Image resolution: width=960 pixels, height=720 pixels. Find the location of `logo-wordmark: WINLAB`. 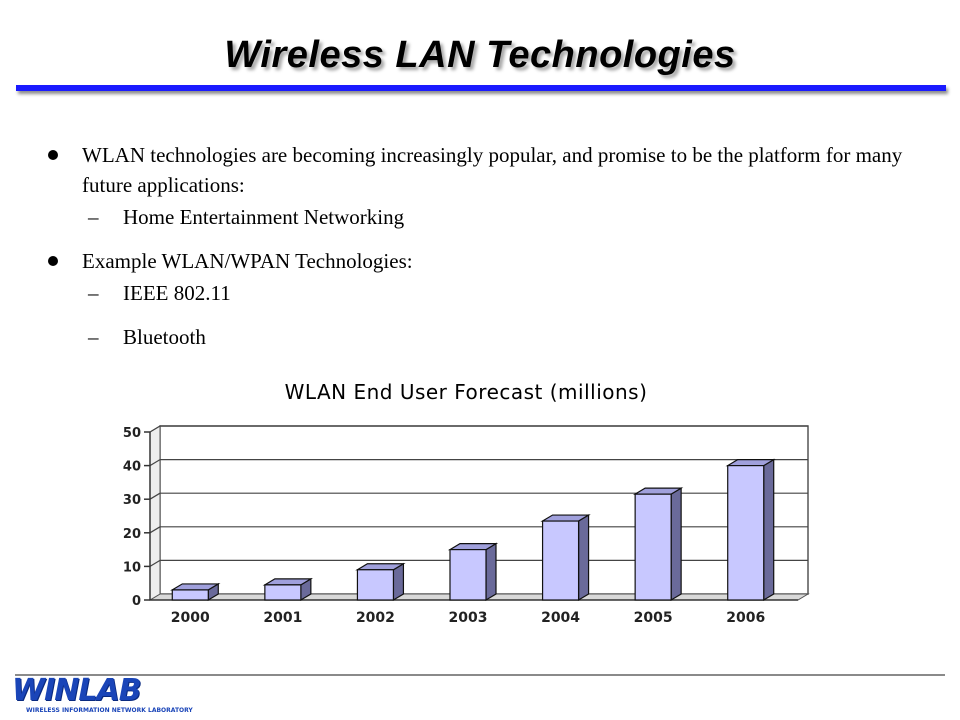

logo-wordmark: WINLAB is located at coordinates (77, 690).